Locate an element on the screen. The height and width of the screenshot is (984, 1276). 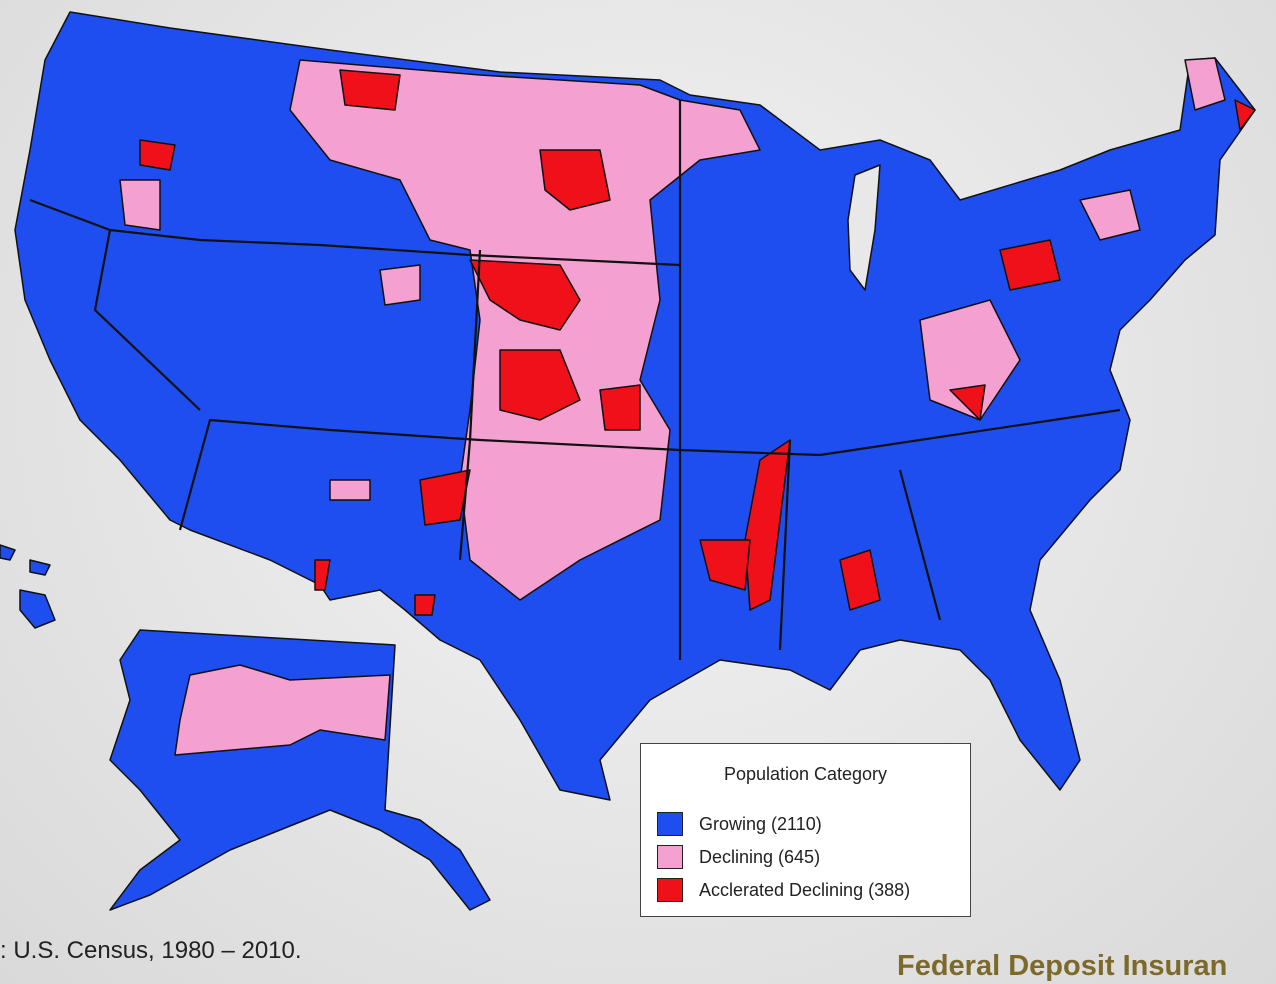
brand: Federal Deposit Insuran is located at coordinates (1062, 966).